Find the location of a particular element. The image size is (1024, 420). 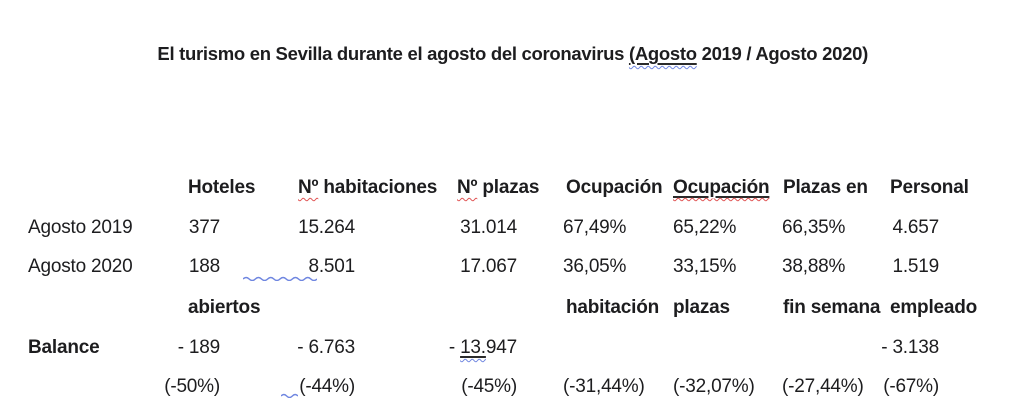

spellcheck-squiggle-no1: Nº is located at coordinates (308, 187).